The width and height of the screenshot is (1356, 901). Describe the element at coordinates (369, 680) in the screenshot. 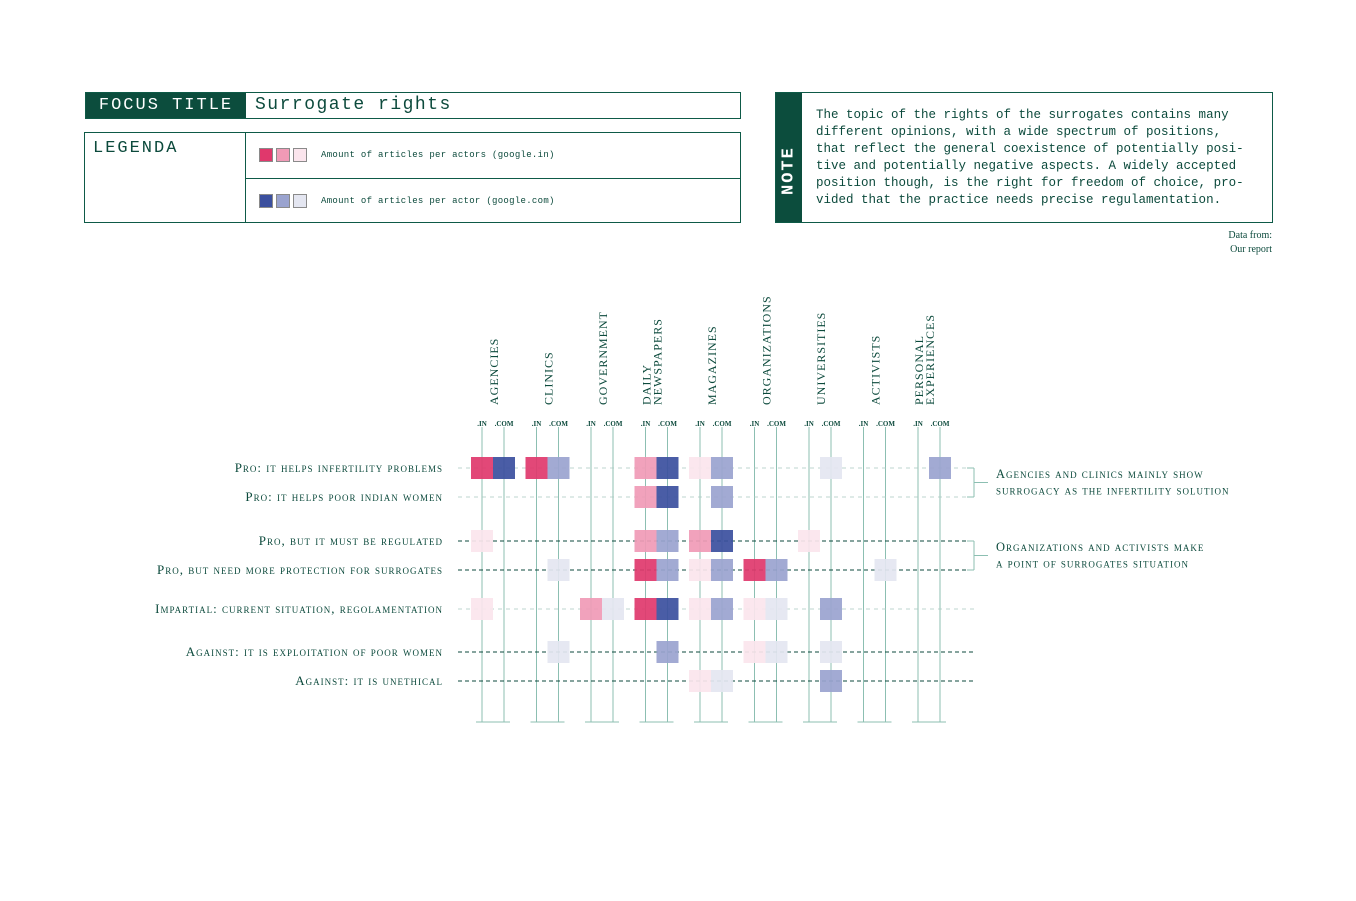

I see `row-label: Against: it is unethical` at that location.